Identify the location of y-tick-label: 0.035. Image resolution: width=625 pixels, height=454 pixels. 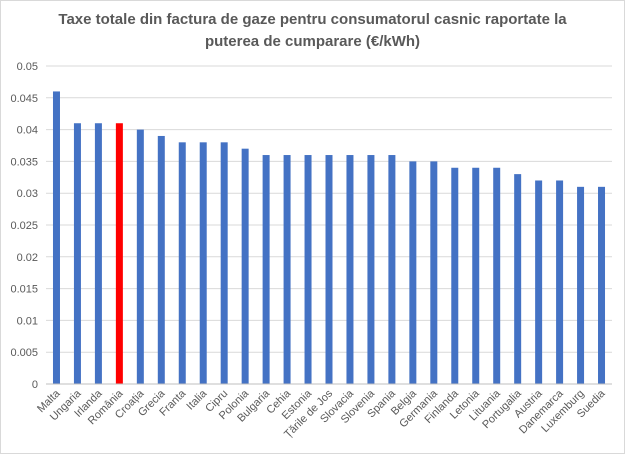
(24, 162).